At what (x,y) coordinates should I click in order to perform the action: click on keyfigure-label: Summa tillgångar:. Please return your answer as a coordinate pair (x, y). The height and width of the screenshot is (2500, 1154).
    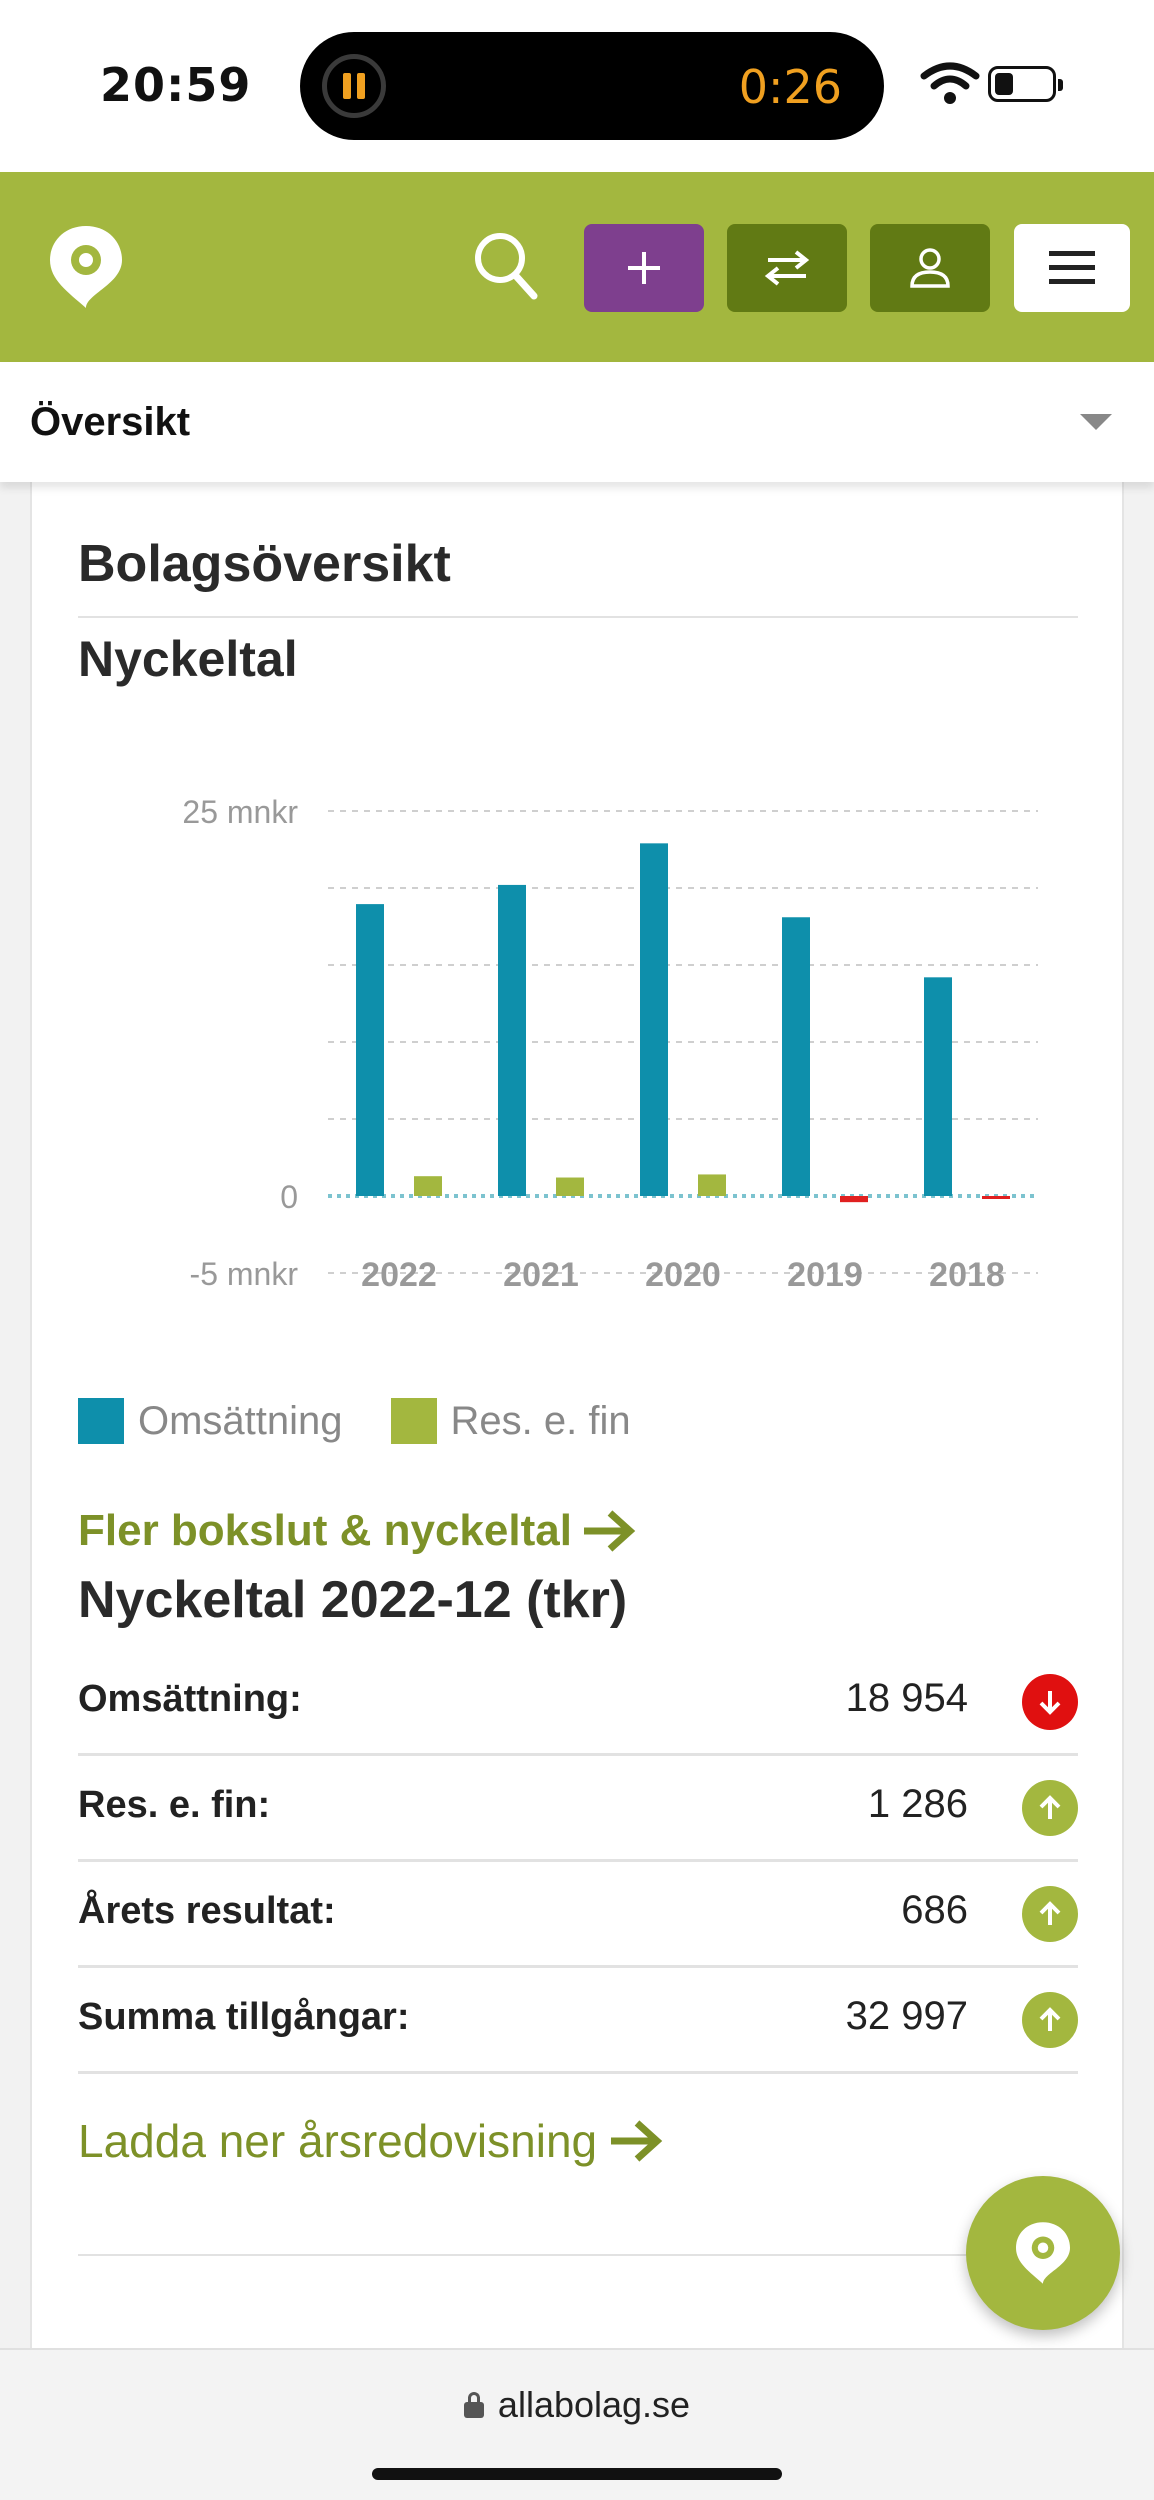
    Looking at the image, I should click on (244, 2017).